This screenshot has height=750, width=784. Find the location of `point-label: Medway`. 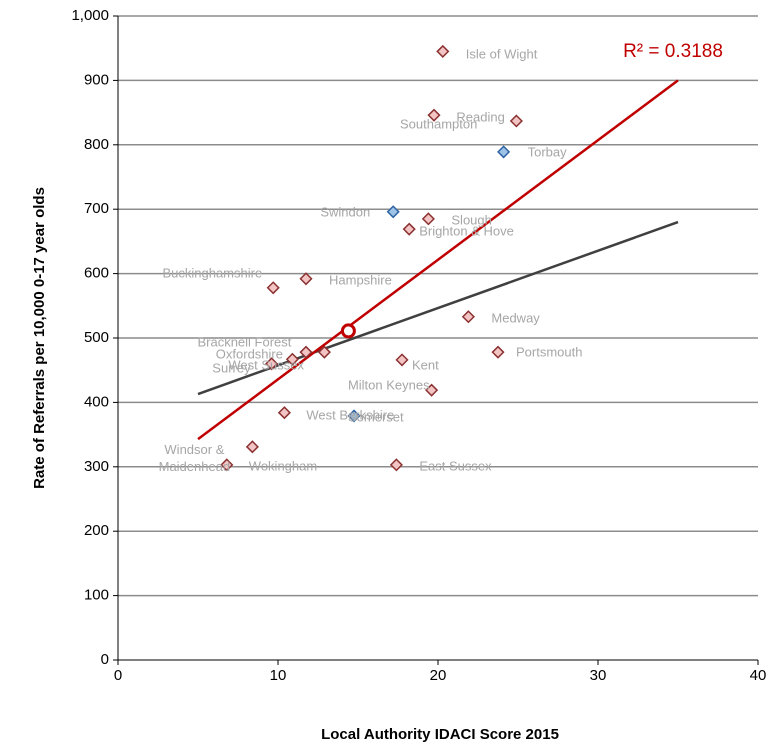

point-label: Medway is located at coordinates (515, 318).